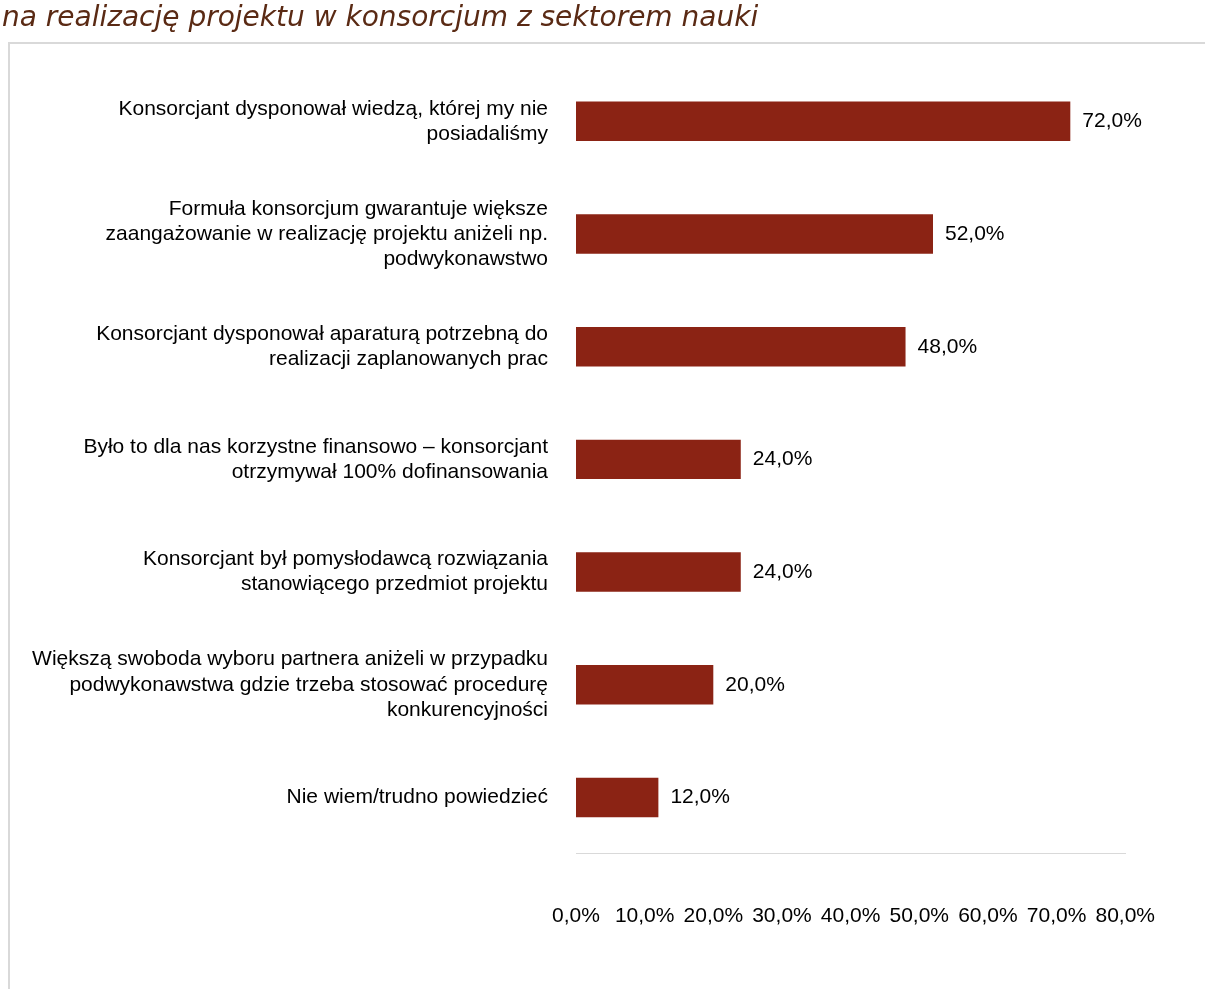 This screenshot has height=989, width=1205. I want to click on data-label: 48,0%, so click(947, 345).